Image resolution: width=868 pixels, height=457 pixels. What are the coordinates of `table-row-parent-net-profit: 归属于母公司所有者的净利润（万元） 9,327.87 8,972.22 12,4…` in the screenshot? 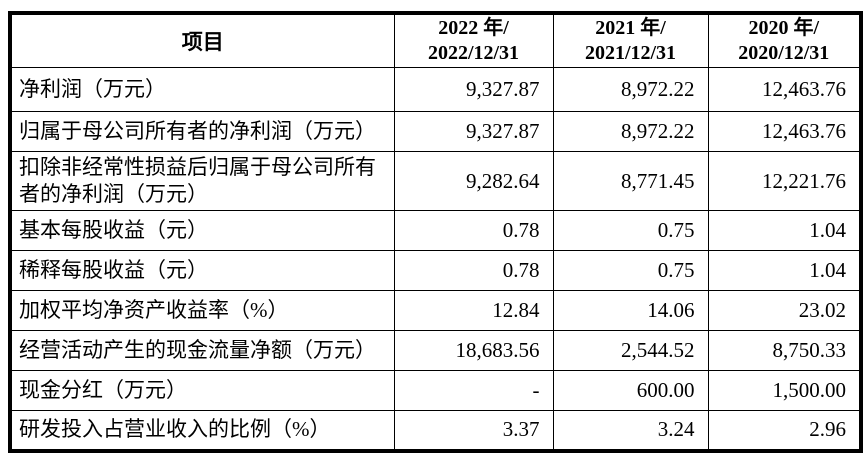 It's located at (435, 131).